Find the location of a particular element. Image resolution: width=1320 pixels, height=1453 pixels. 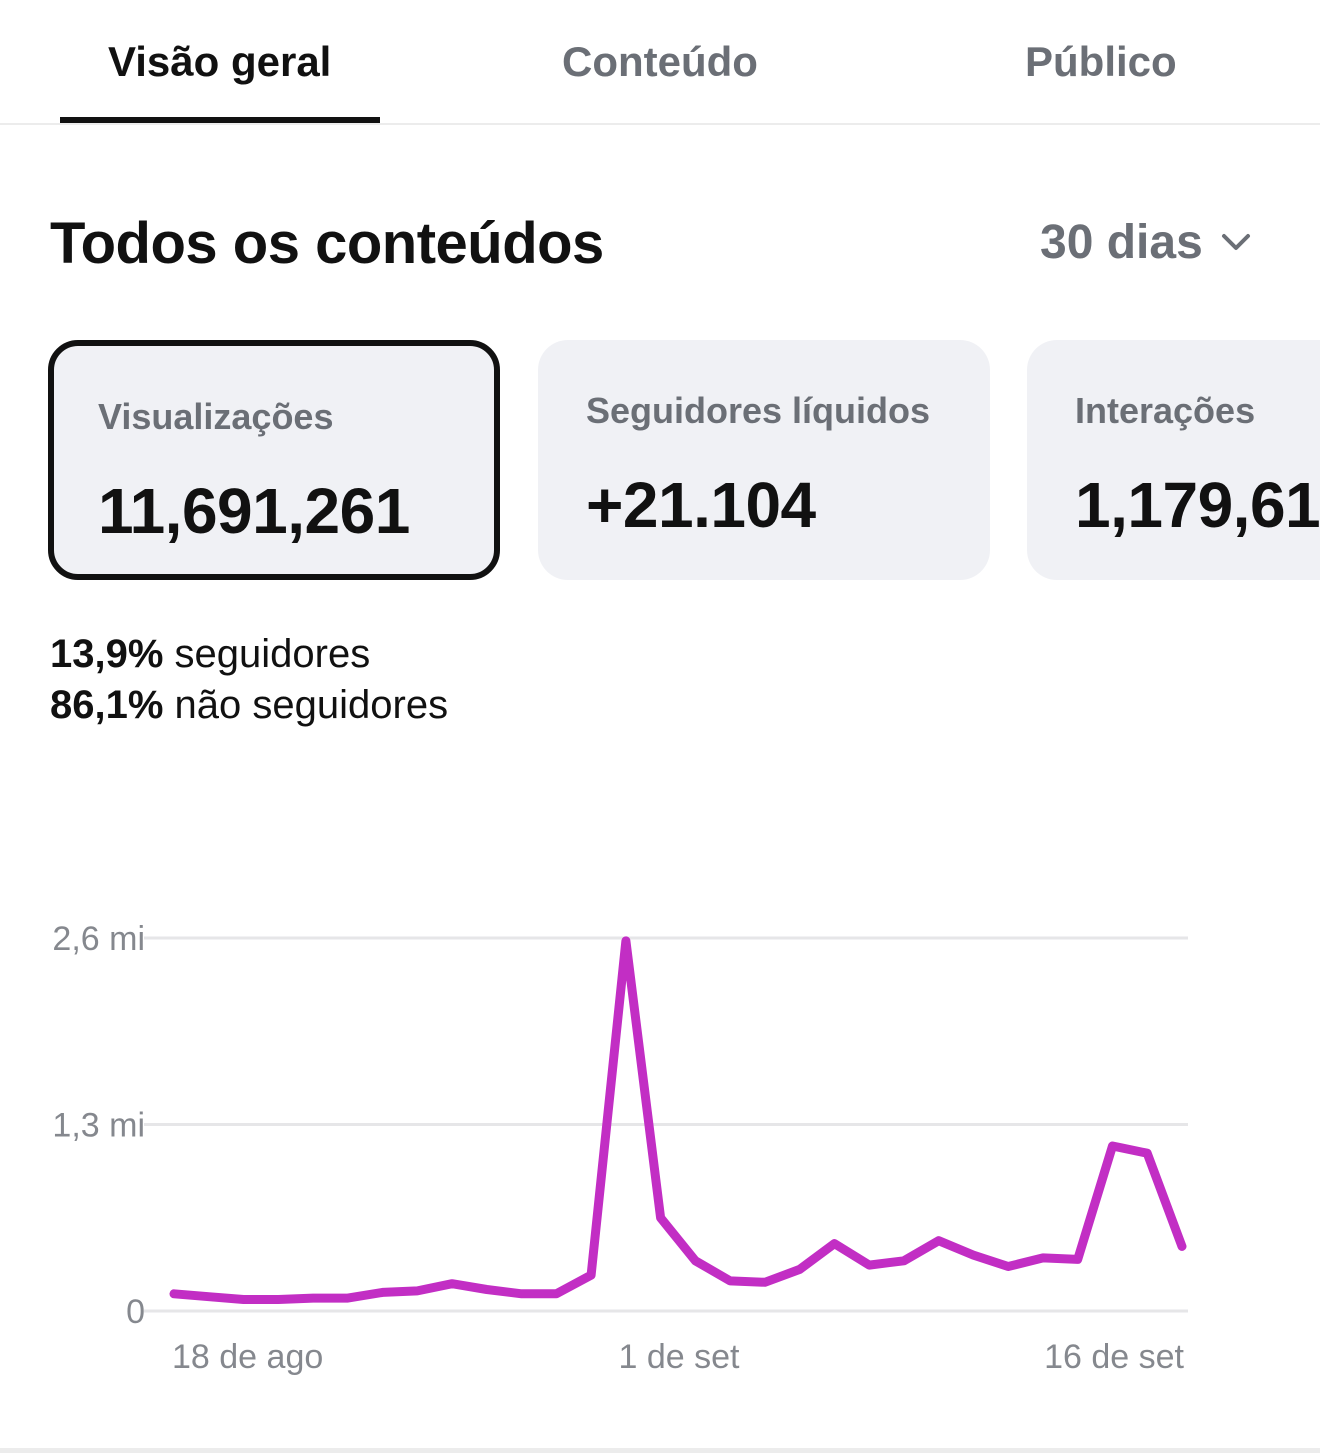

tab-publico: Público is located at coordinates (1101, 61).